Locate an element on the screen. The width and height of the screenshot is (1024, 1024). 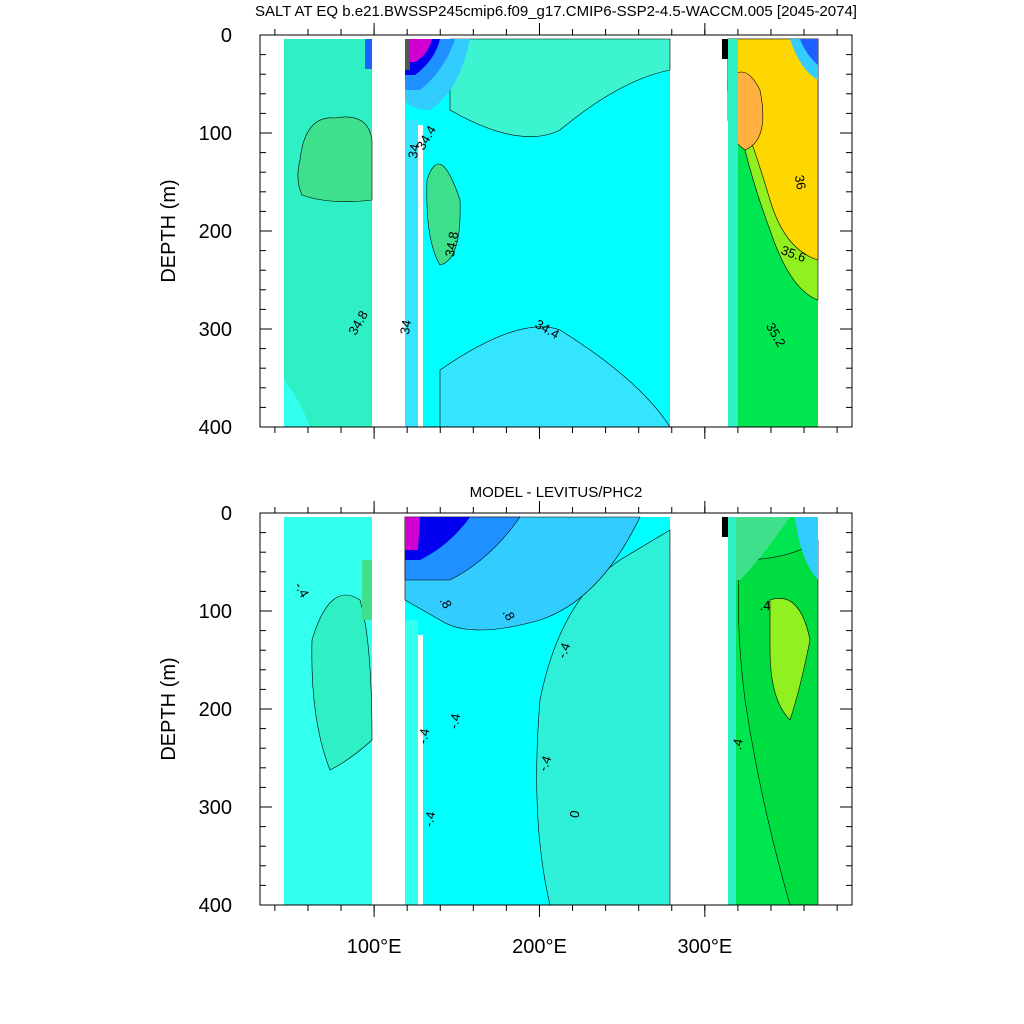
chart-title: MODEL - LEVITUS/PHC2 is located at coordinates (556, 492).